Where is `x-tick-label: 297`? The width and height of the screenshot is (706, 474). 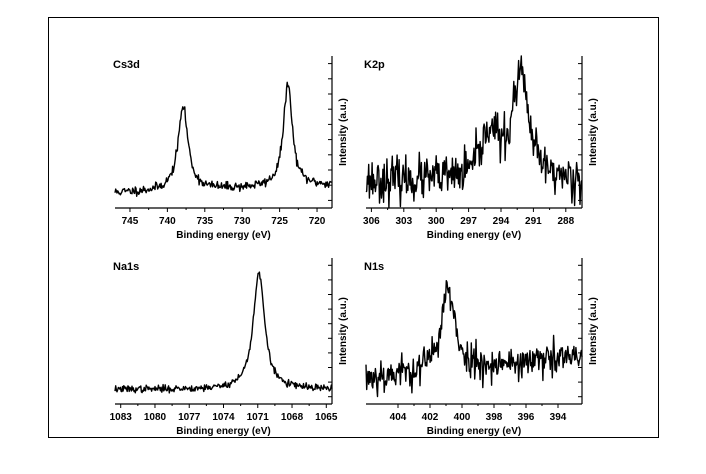
x-tick-label: 297 is located at coordinates (468, 221).